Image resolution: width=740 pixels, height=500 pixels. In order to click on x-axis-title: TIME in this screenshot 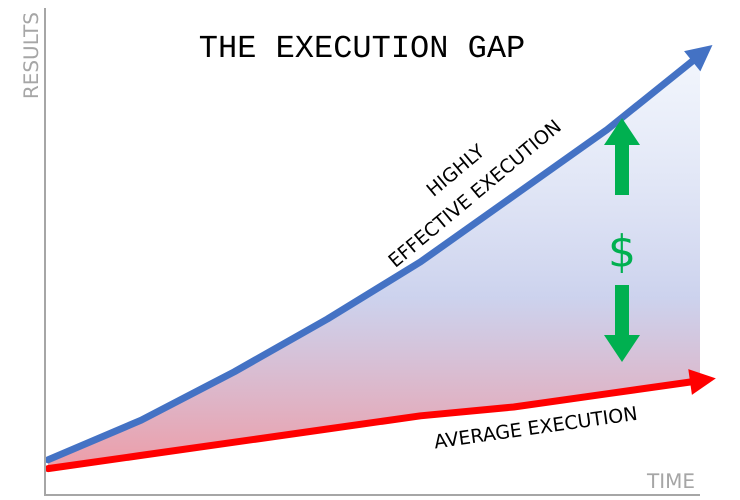, I will do `click(670, 481)`.